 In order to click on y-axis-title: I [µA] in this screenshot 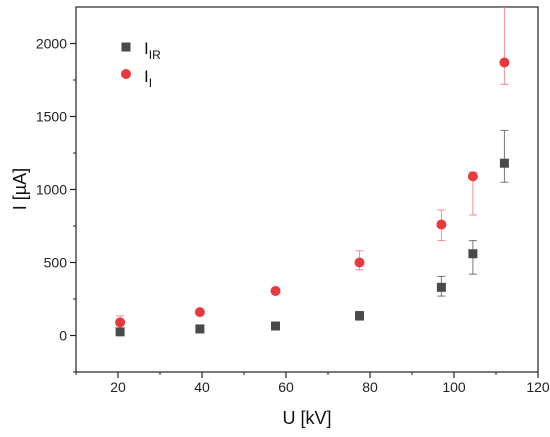, I will do `click(20, 189)`.